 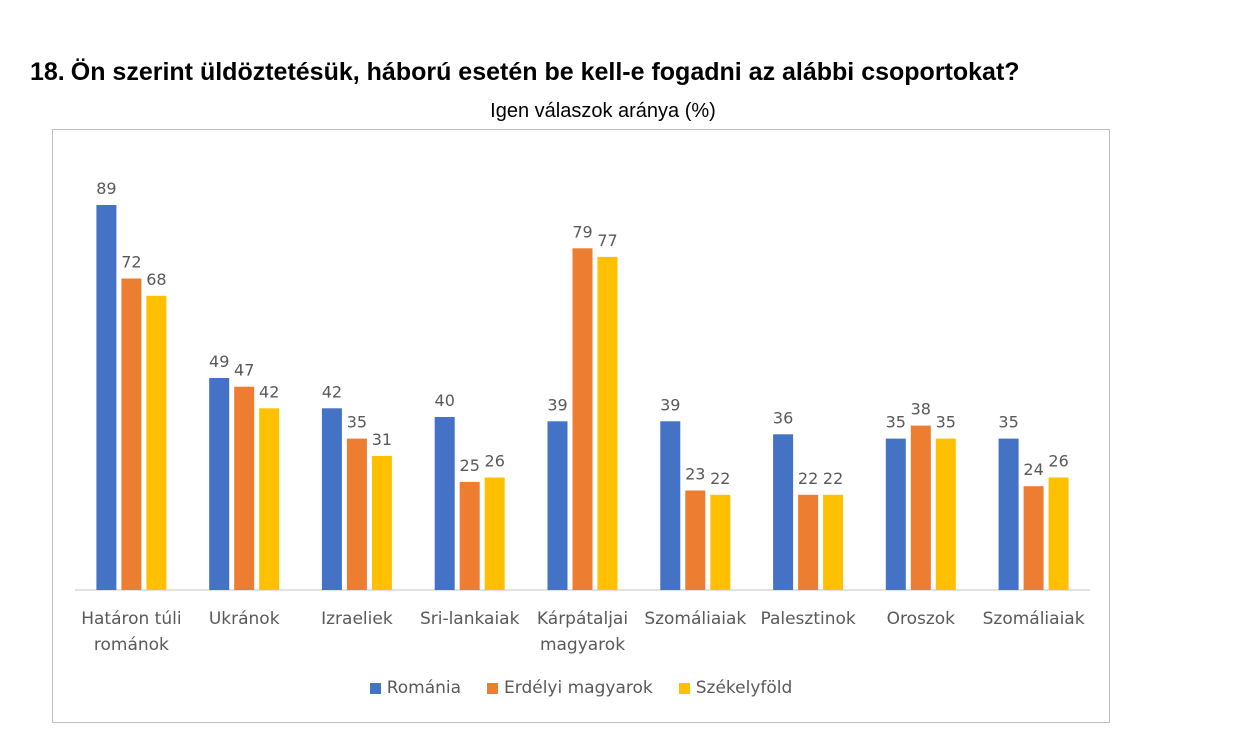 I want to click on data-label-9-series-3: 26, so click(x=1058, y=461).